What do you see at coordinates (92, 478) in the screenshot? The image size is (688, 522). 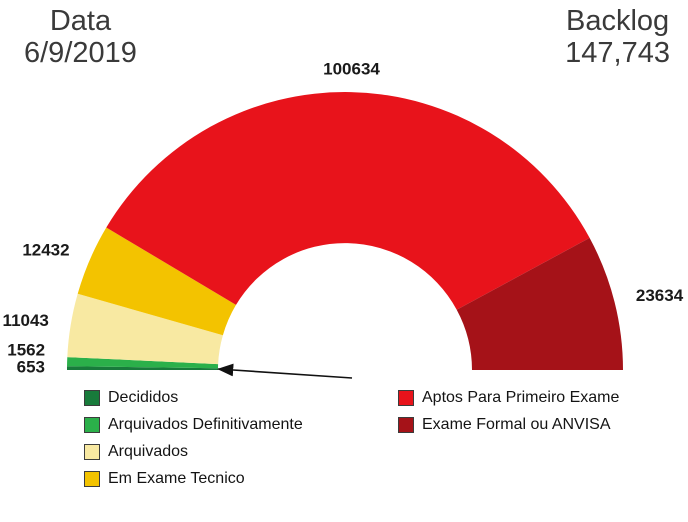 I see `legend-swatch-em-exame-tecnico` at bounding box center [92, 478].